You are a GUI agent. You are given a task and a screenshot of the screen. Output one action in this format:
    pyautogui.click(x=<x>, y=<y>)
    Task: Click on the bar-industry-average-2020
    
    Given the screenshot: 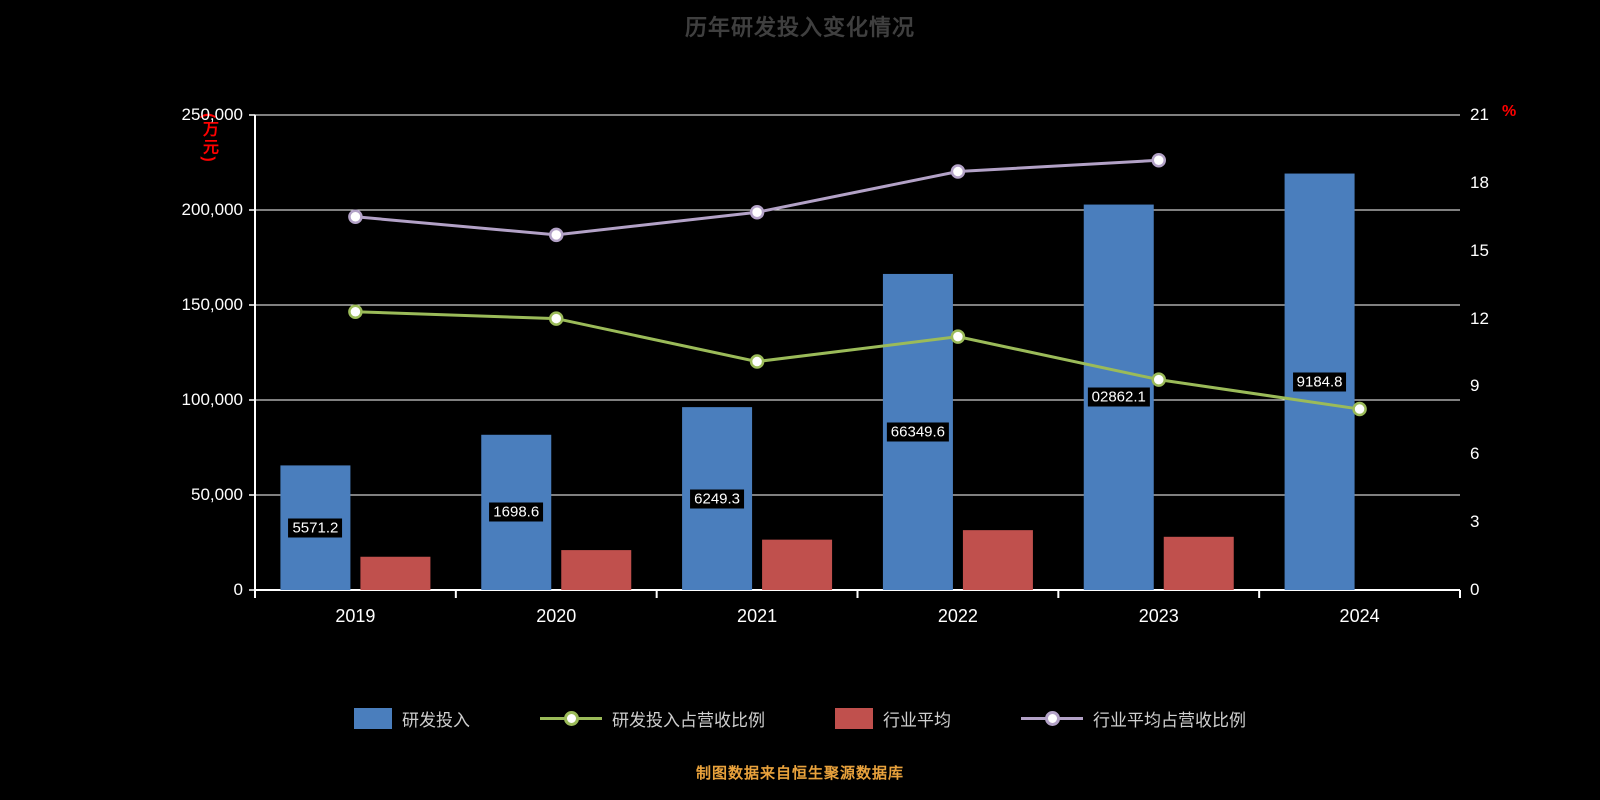 What is the action you would take?
    pyautogui.click(x=596, y=570)
    